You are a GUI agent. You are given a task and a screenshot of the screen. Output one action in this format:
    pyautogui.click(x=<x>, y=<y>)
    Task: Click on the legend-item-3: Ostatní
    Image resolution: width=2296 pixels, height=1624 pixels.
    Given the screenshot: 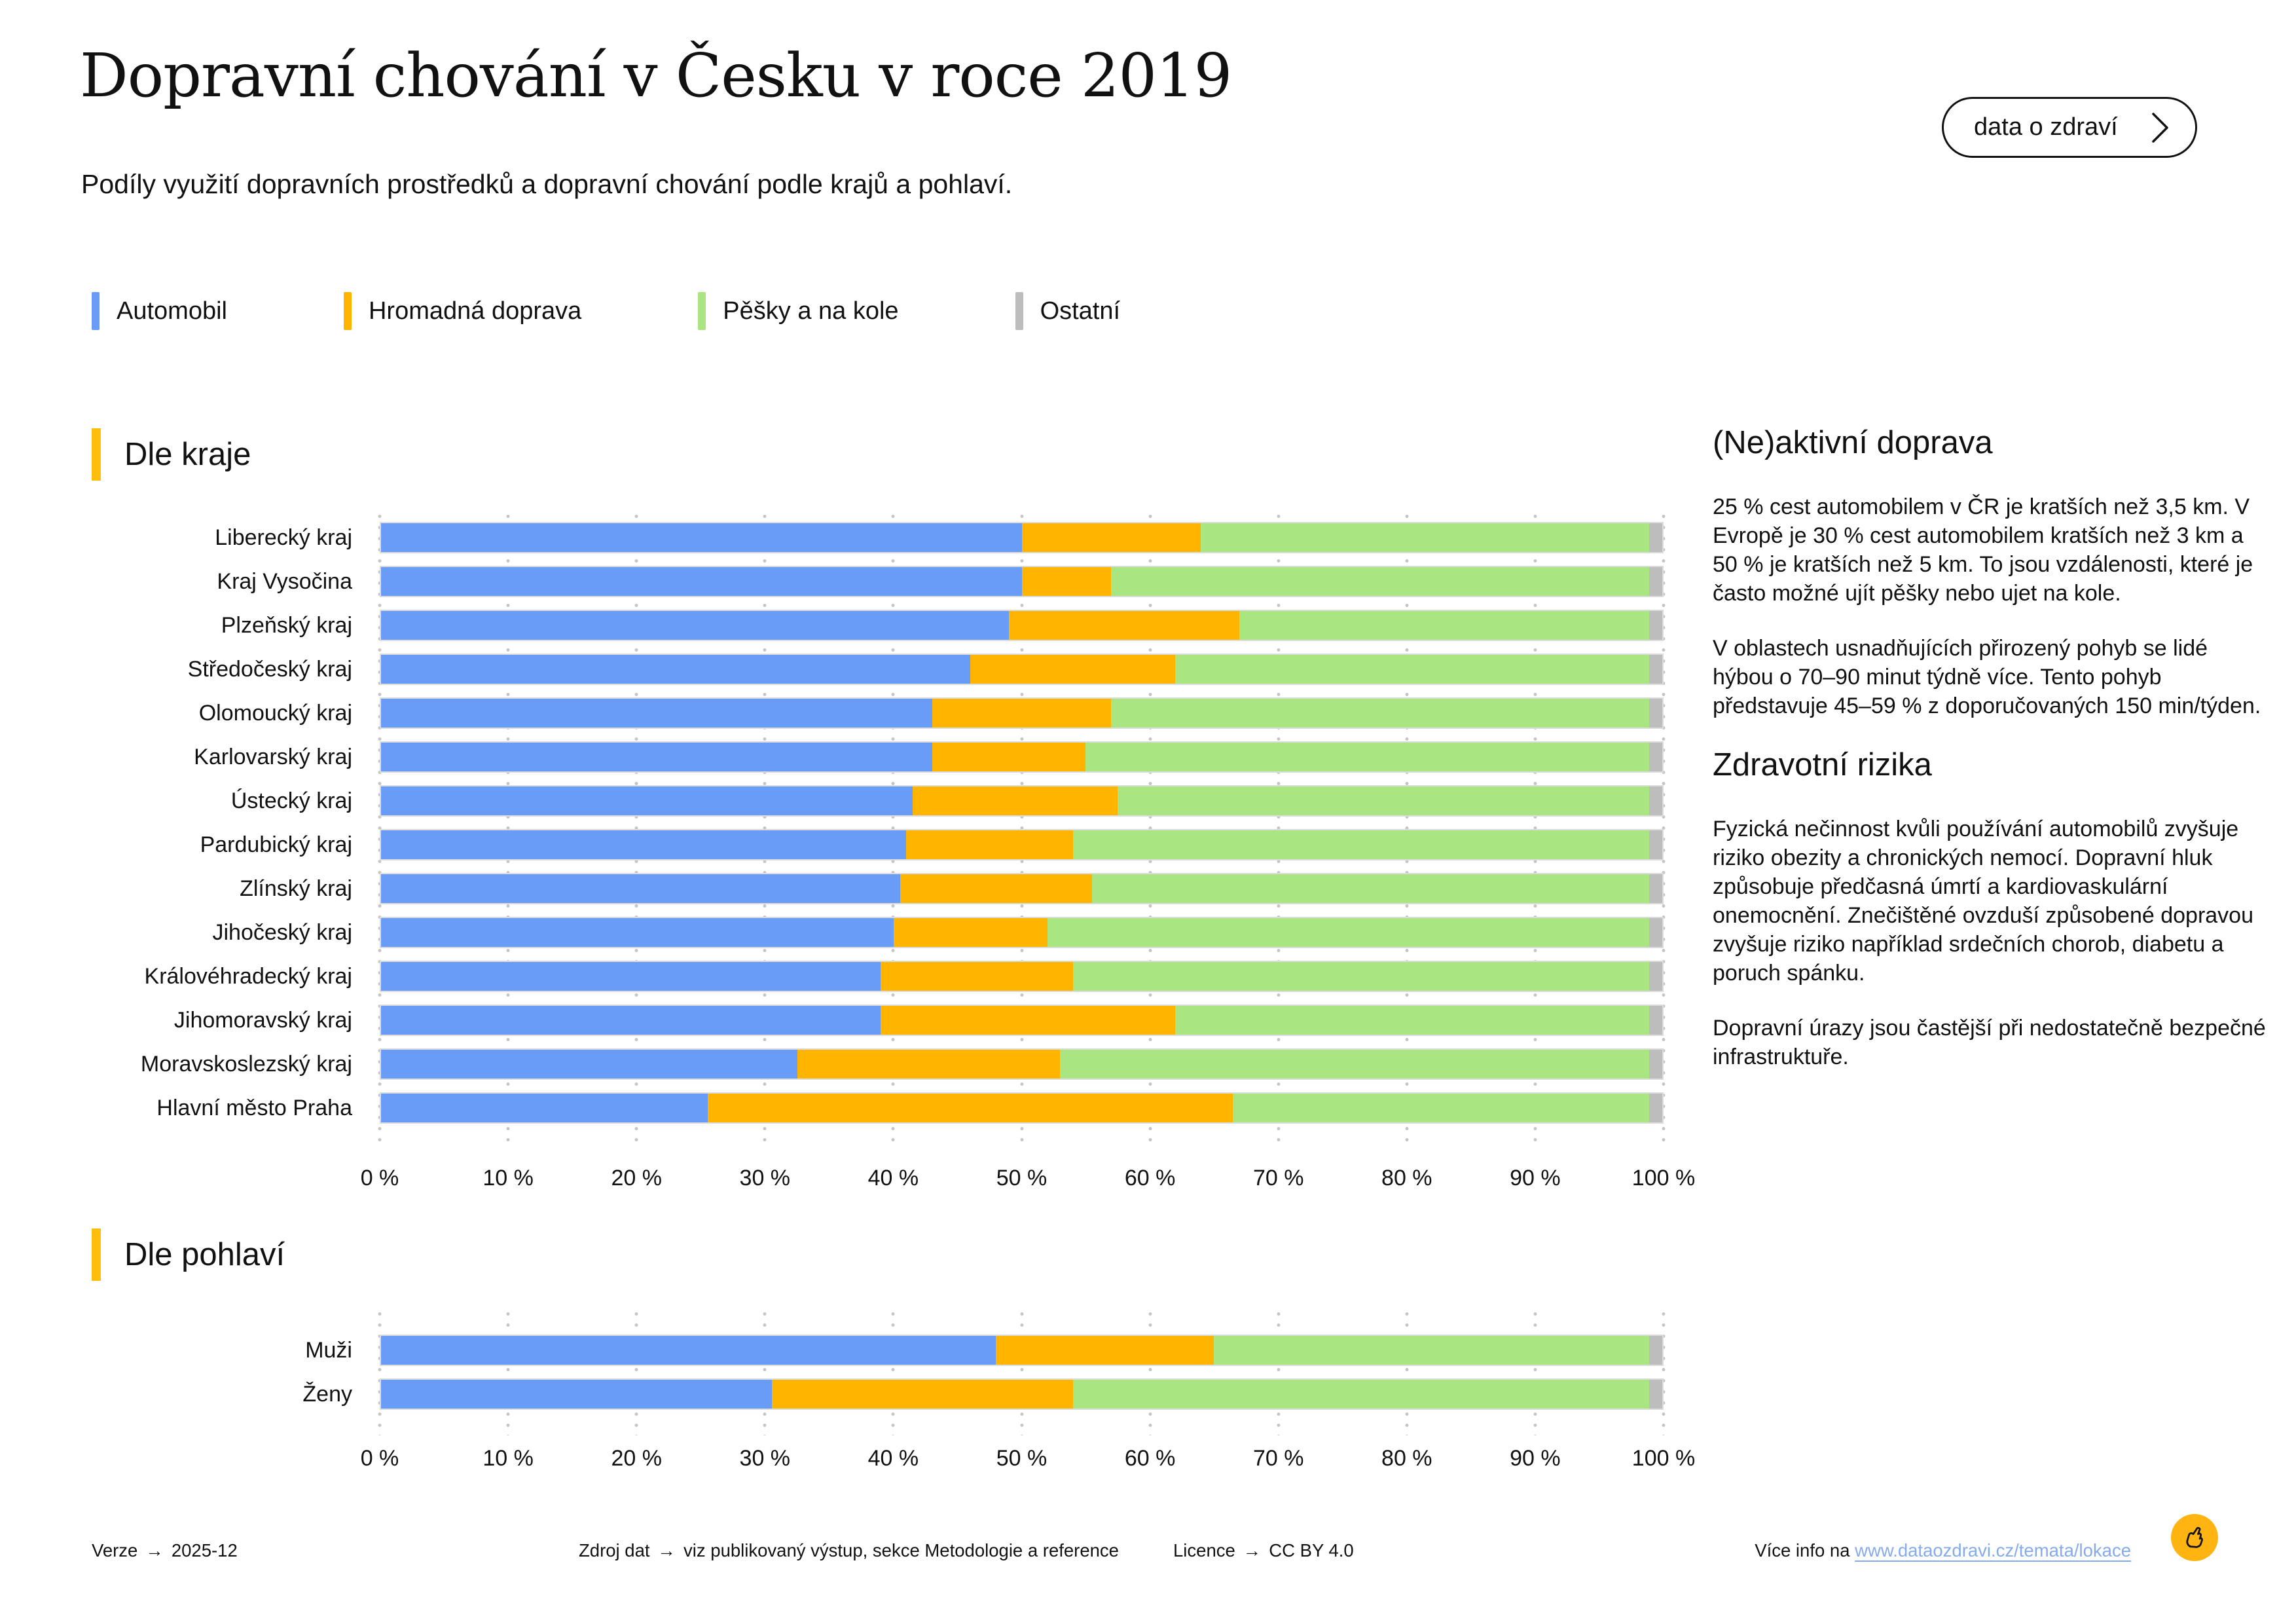 What is the action you would take?
    pyautogui.click(x=1068, y=311)
    